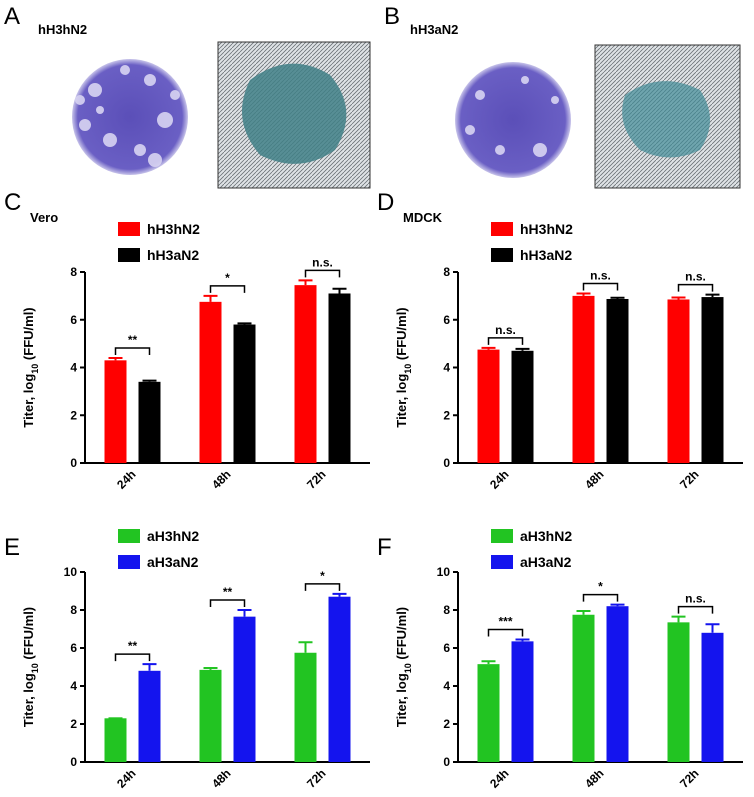 The image size is (754, 797). I want to click on panel-letter: A, so click(12, 16).